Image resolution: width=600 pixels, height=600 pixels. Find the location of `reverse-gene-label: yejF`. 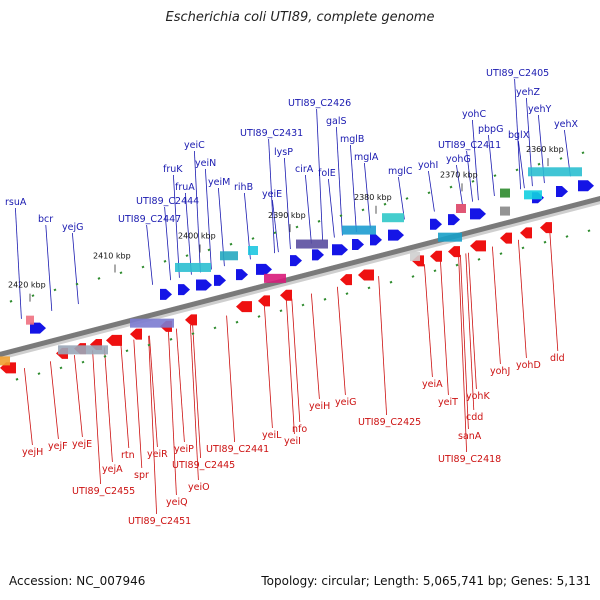

reverse-gene-label: yejF is located at coordinates (58, 446).